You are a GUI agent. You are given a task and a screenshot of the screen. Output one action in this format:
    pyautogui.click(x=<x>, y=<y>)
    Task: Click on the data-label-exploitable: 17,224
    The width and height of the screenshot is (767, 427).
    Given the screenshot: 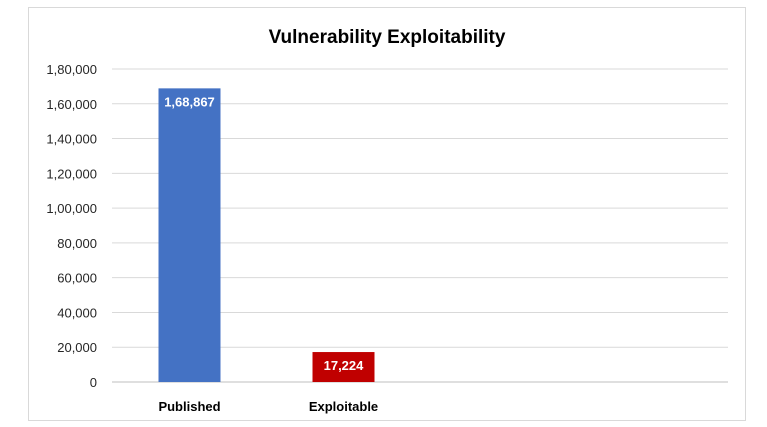 What is the action you would take?
    pyautogui.click(x=344, y=365)
    